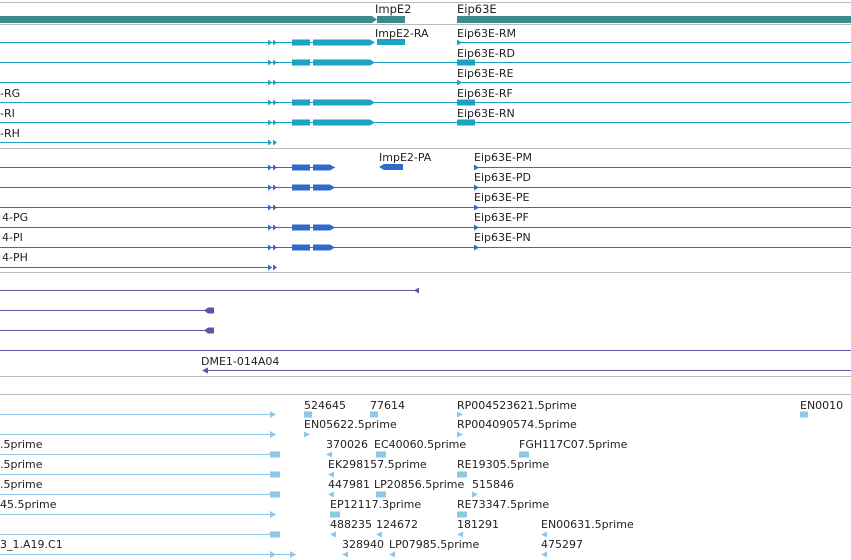 Image resolution: width=851 pixels, height=560 pixels. Describe the element at coordinates (501, 217) in the screenshot. I see `transcript-eip63e-pf-label: Eip63E-PF` at that location.